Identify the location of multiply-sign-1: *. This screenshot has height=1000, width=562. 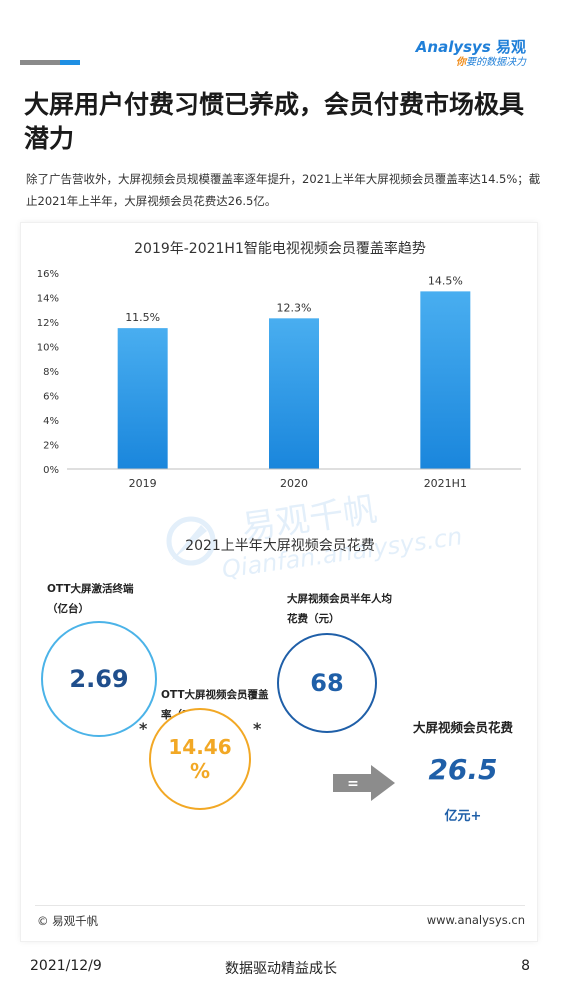
(143, 728).